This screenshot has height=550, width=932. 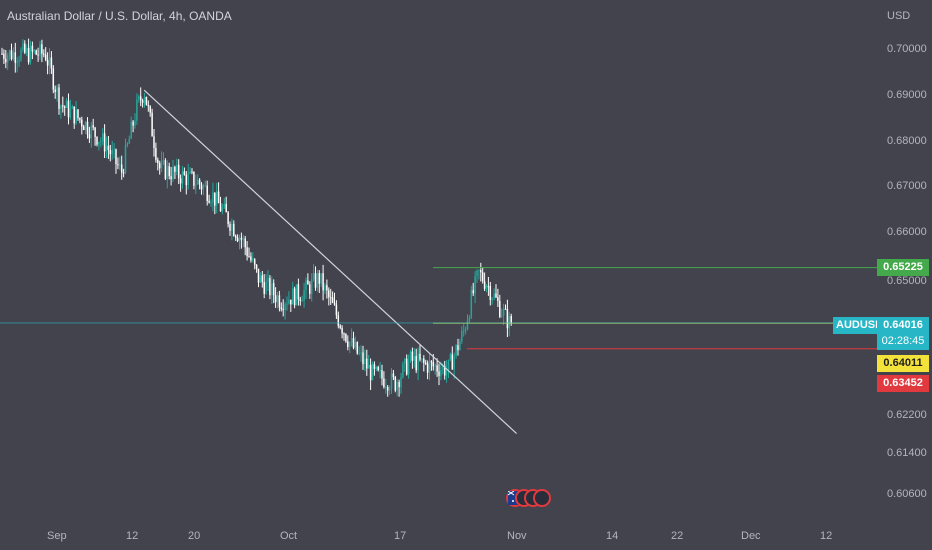 I want to click on y-tick-label: 0.67000, so click(x=907, y=186).